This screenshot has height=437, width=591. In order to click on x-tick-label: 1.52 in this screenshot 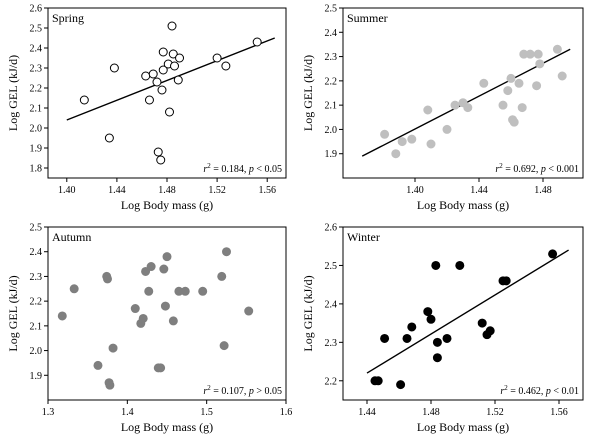, I will do `click(217, 190)`.